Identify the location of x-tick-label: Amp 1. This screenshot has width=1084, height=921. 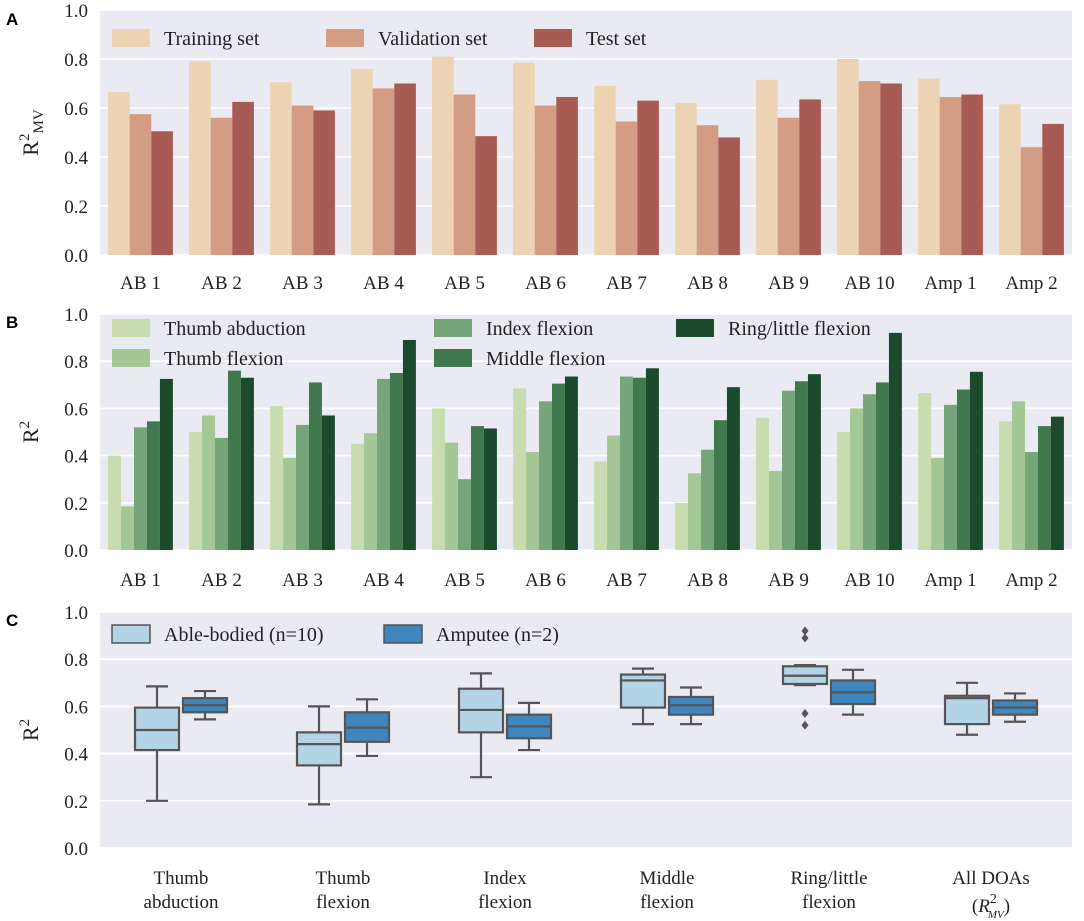
(950, 580).